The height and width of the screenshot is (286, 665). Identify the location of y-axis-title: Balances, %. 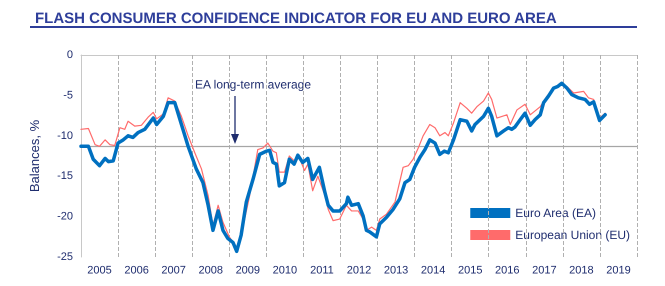
(34, 155).